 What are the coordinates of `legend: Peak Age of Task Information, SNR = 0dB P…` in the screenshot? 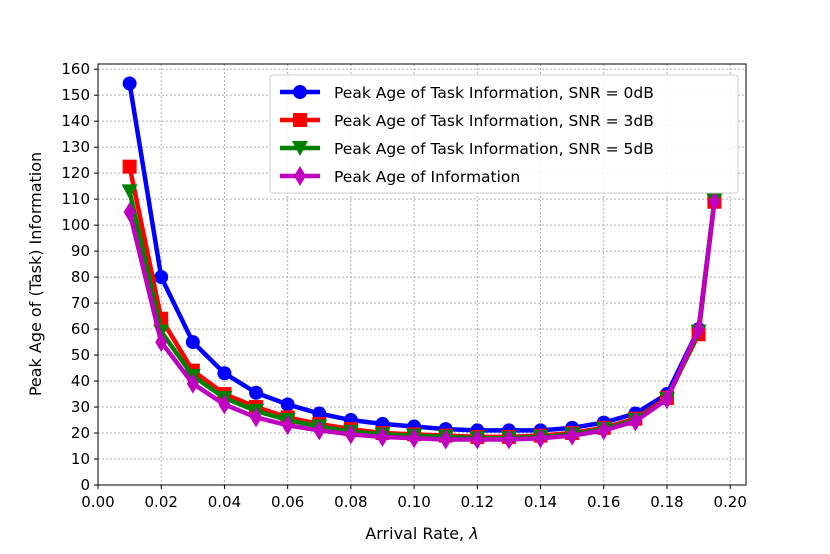 It's located at (504, 134).